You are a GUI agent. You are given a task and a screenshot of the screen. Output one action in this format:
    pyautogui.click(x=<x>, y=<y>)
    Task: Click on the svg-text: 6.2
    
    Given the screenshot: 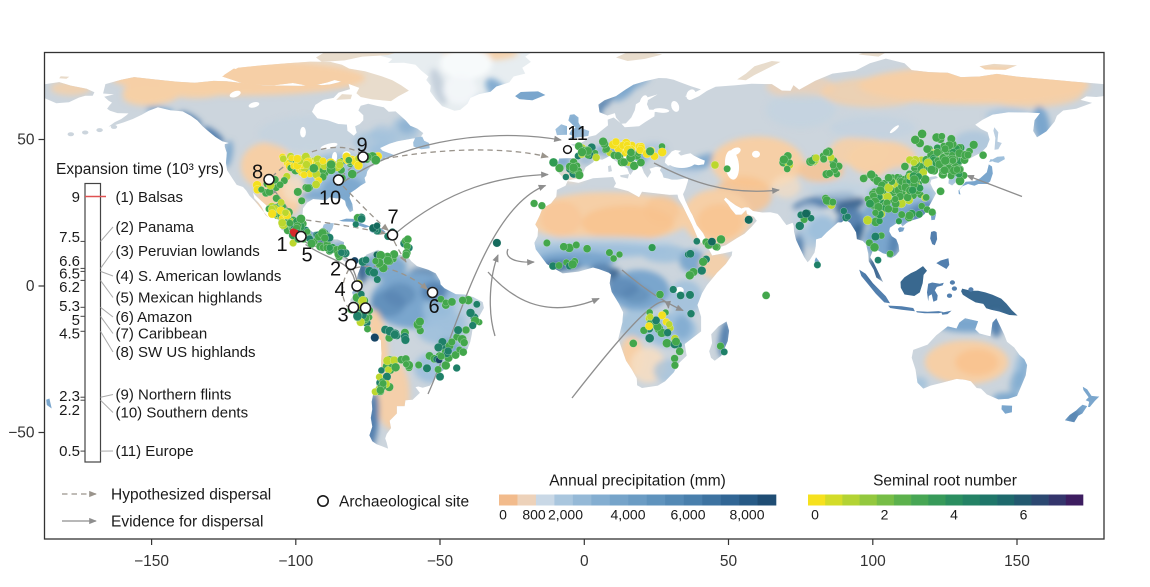 What is the action you would take?
    pyautogui.click(x=69, y=287)
    